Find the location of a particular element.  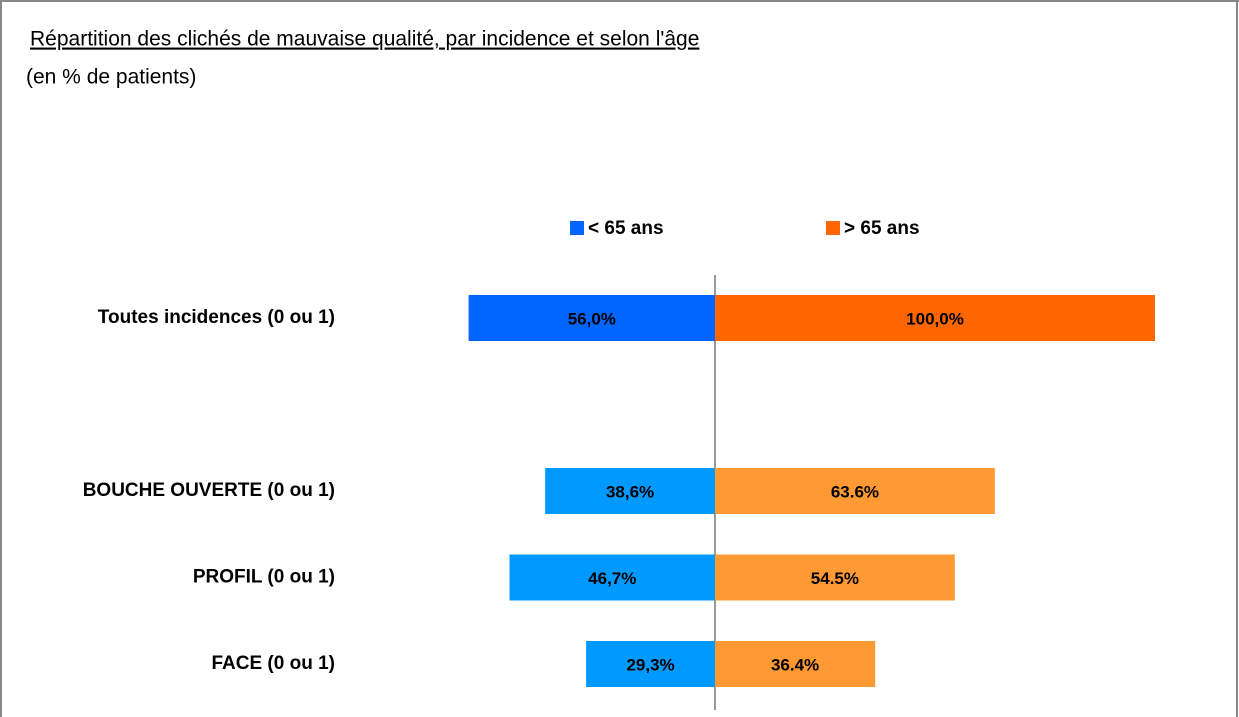

data-label: 46,7% is located at coordinates (612, 578).